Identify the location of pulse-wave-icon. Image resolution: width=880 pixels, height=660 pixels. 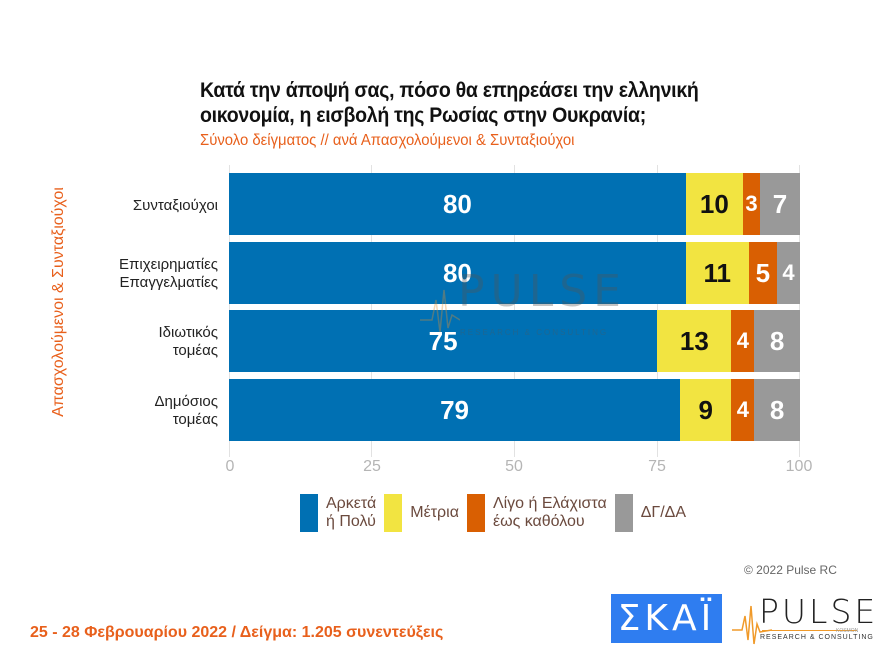
(752, 625).